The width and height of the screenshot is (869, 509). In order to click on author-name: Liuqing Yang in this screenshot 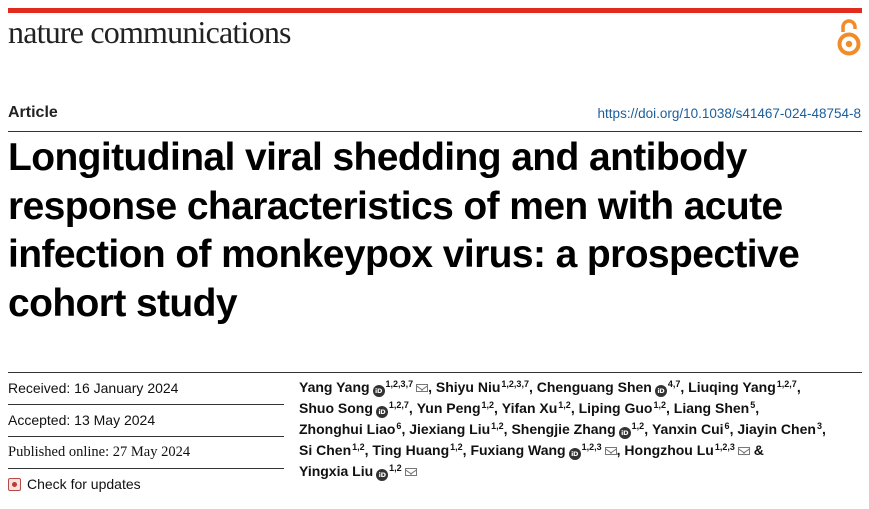, I will do `click(732, 387)`.